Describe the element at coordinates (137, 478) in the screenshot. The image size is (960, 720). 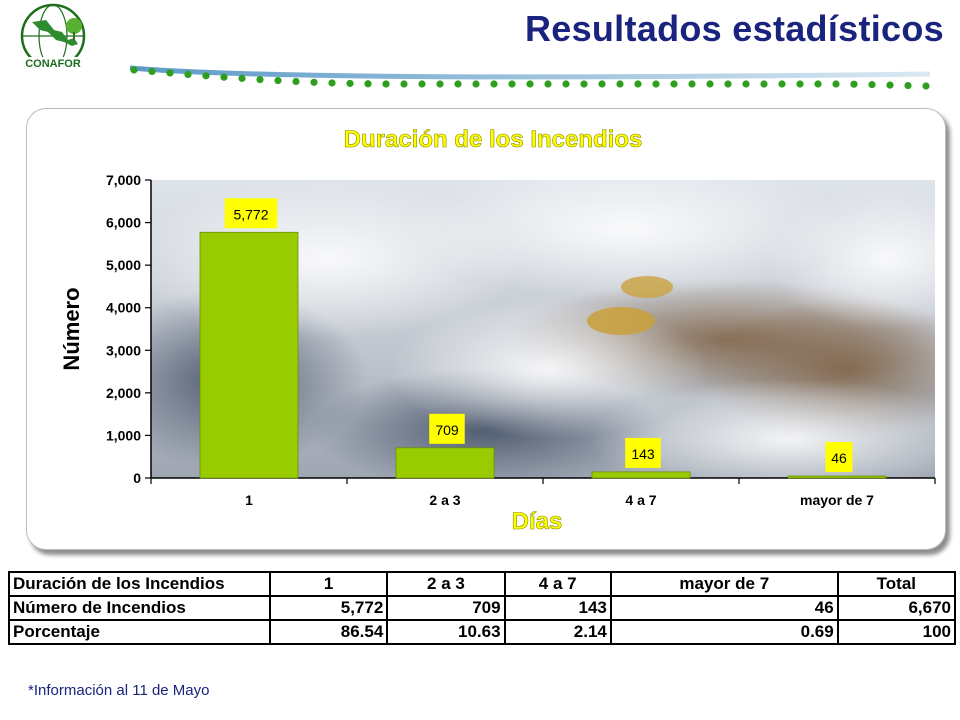
I see `y-tick-label: 0` at that location.